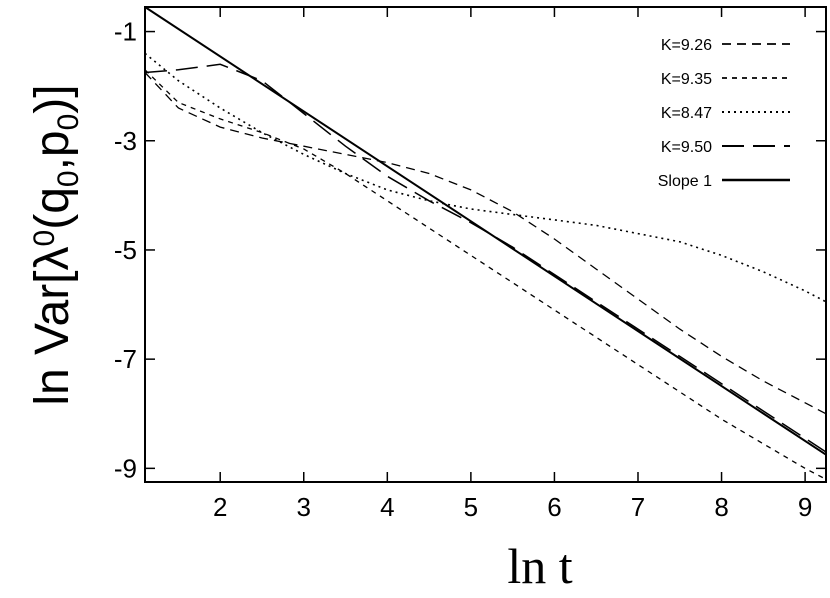 The width and height of the screenshot is (830, 598). I want to click on y-tick-label: -5, so click(125, 250).